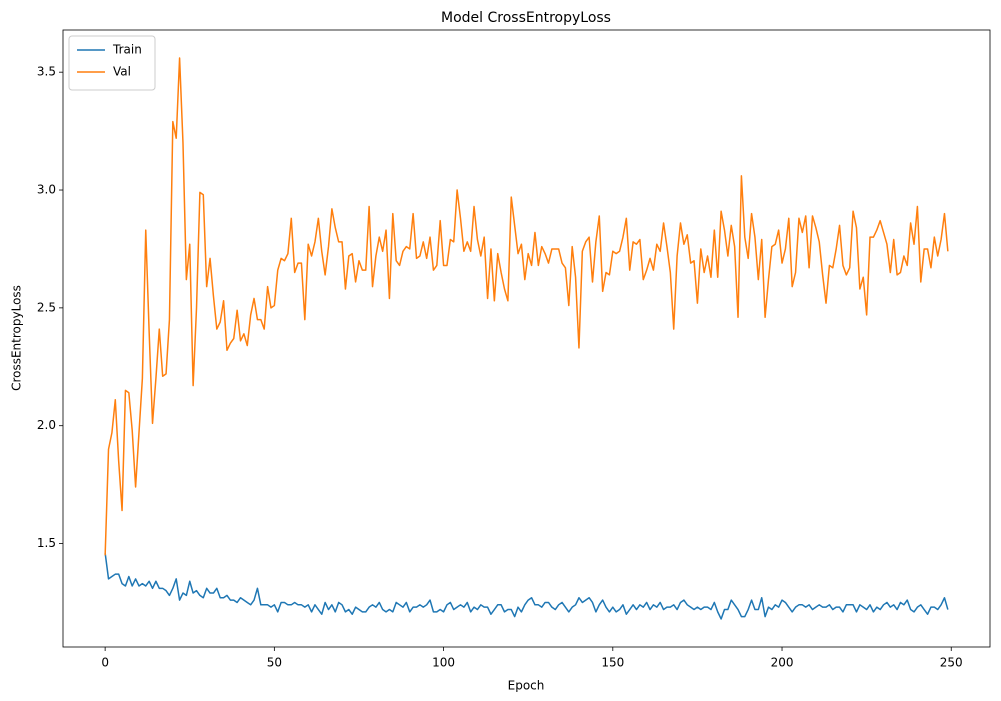 The width and height of the screenshot is (1001, 701). Describe the element at coordinates (526, 686) in the screenshot. I see `x-axis-label: Epoch` at that location.